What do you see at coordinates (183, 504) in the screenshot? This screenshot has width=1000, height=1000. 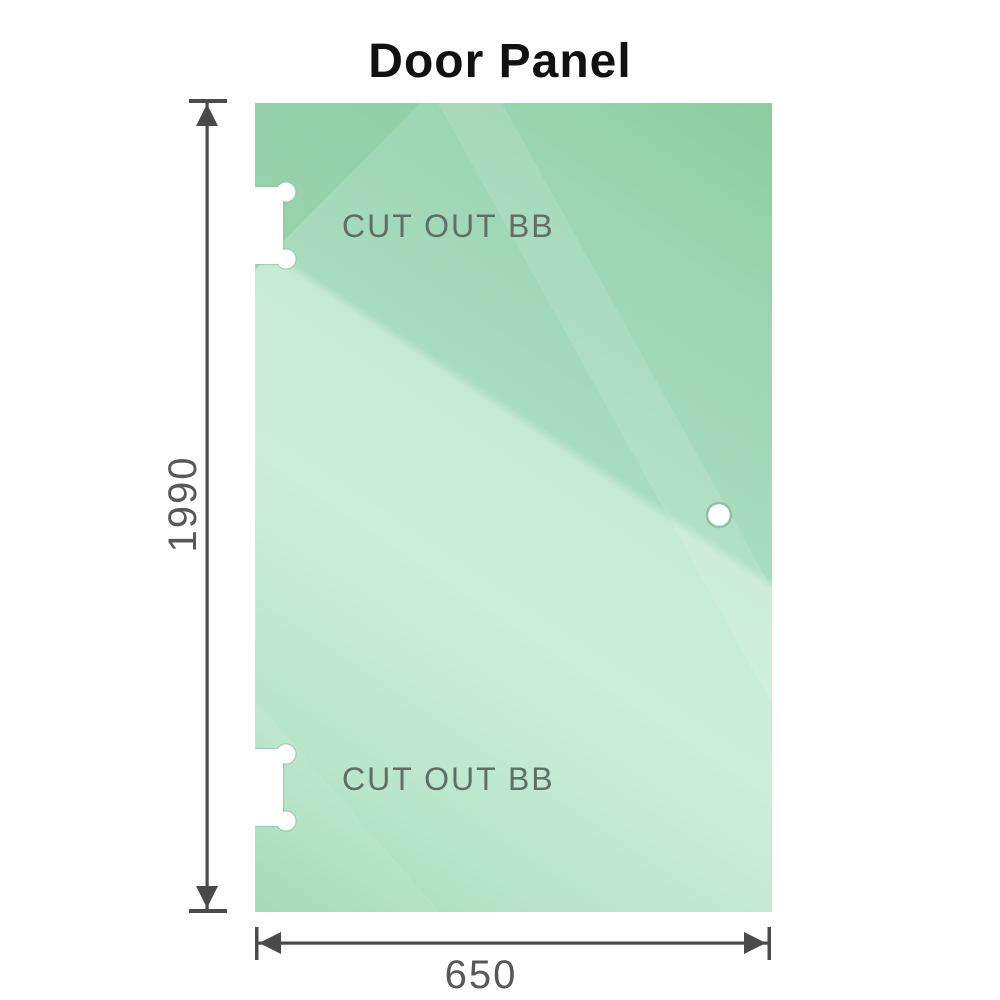 I see `vertical-dimension-label: 1990` at bounding box center [183, 504].